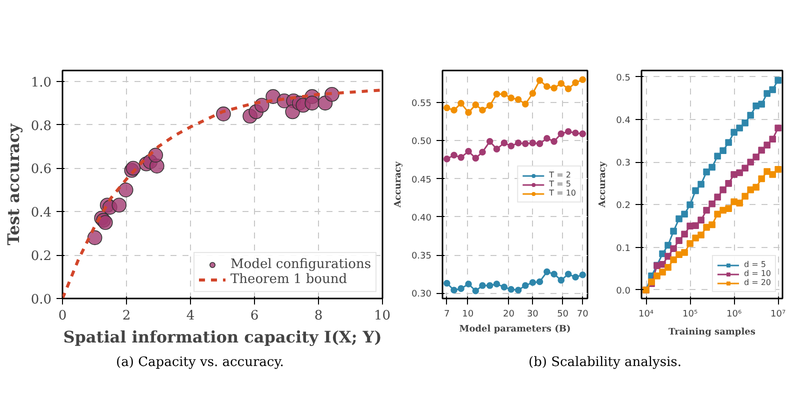 The width and height of the screenshot is (804, 398). What do you see at coordinates (421, 180) in the screenshot?
I see `y-tick-label: 0.45` at bounding box center [421, 180].